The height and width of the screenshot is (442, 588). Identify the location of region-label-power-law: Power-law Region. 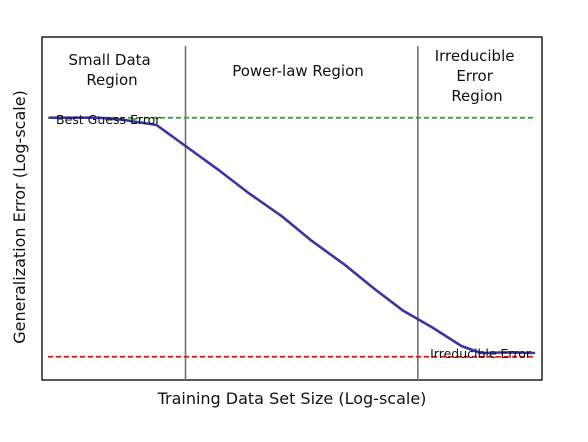
(298, 71).